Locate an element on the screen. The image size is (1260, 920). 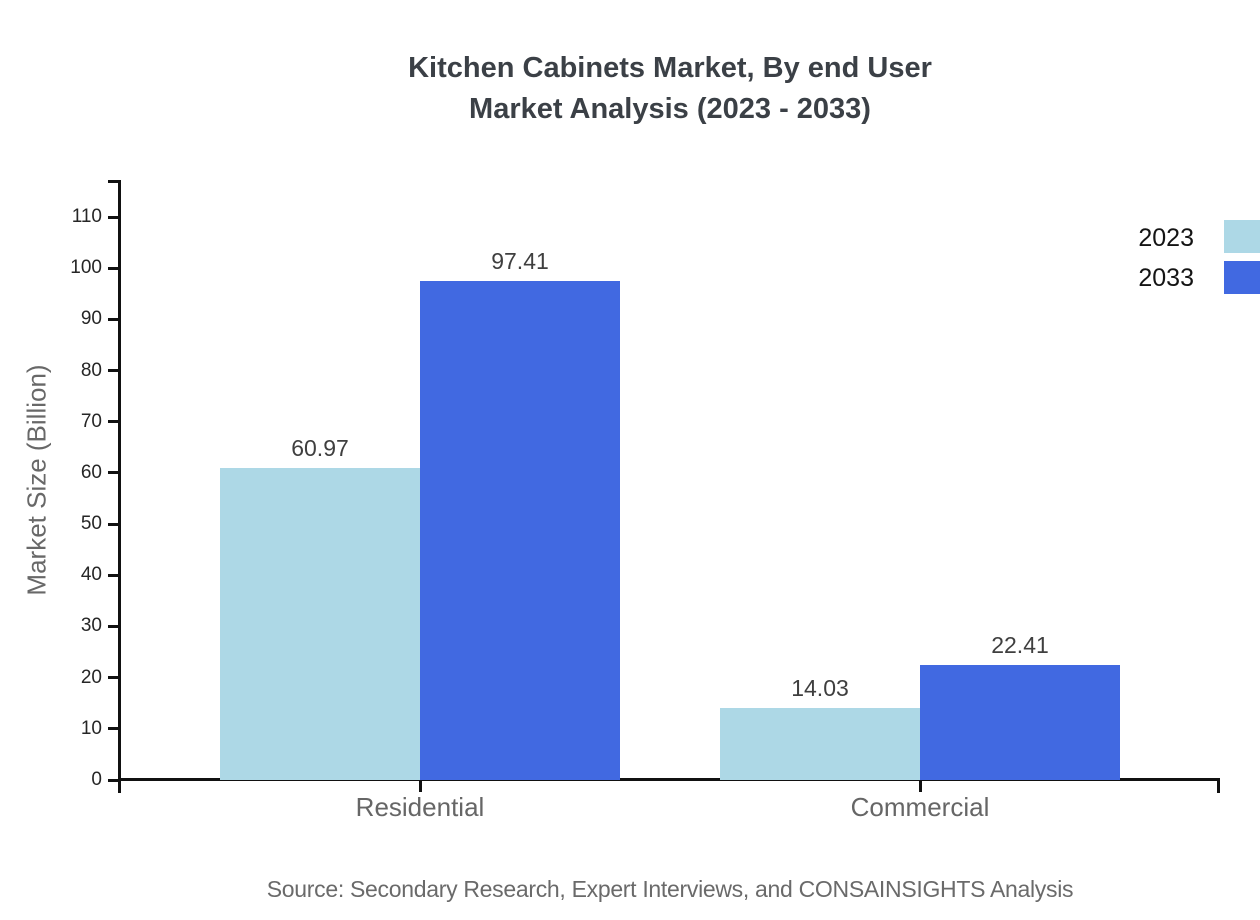
legend-label-2023: 2023 is located at coordinates (1166, 238).